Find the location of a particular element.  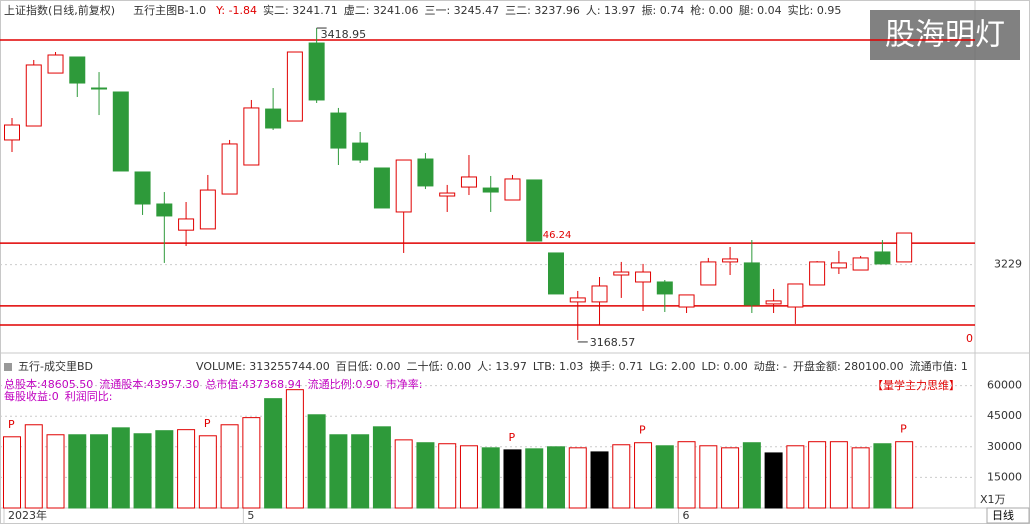

overlay-item: 市净率: is located at coordinates (404, 384).